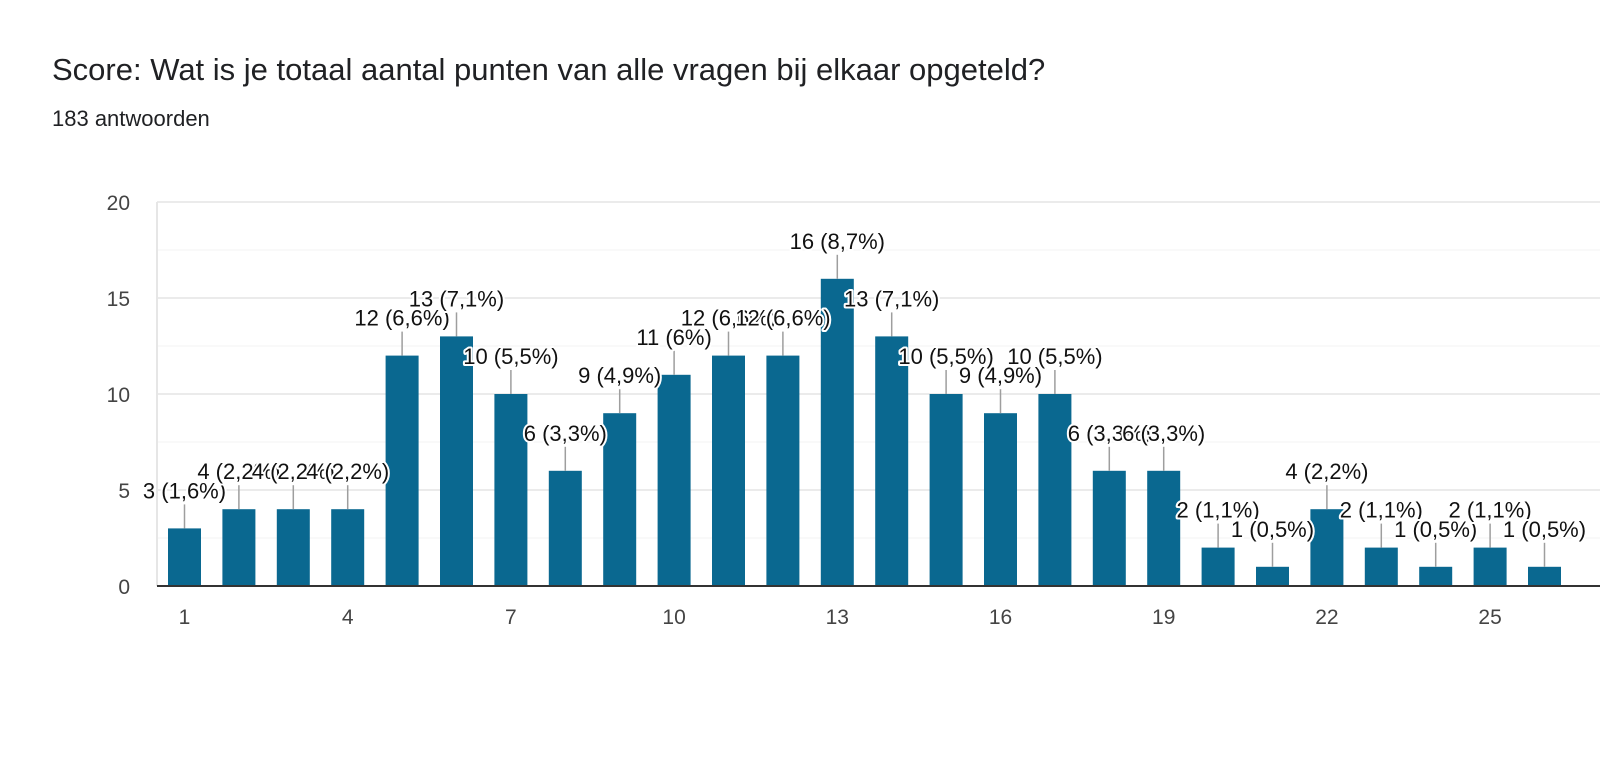 This screenshot has width=1600, height=761. Describe the element at coordinates (1163, 617) in the screenshot. I see `x-tick-label: 19` at that location.